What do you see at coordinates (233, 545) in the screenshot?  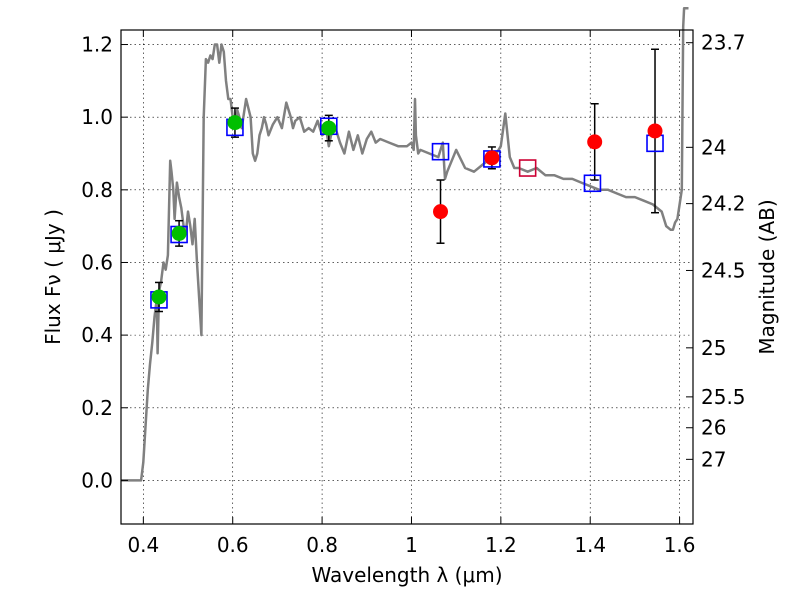 I see `x-tick-label: 0.6` at bounding box center [233, 545].